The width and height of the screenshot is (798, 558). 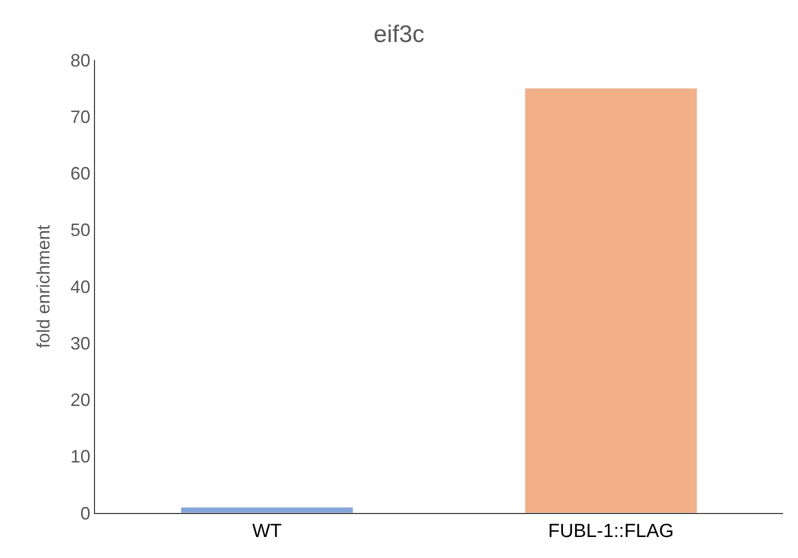 I want to click on x-tick-label: FUBL-1::FLAG, so click(x=611, y=531).